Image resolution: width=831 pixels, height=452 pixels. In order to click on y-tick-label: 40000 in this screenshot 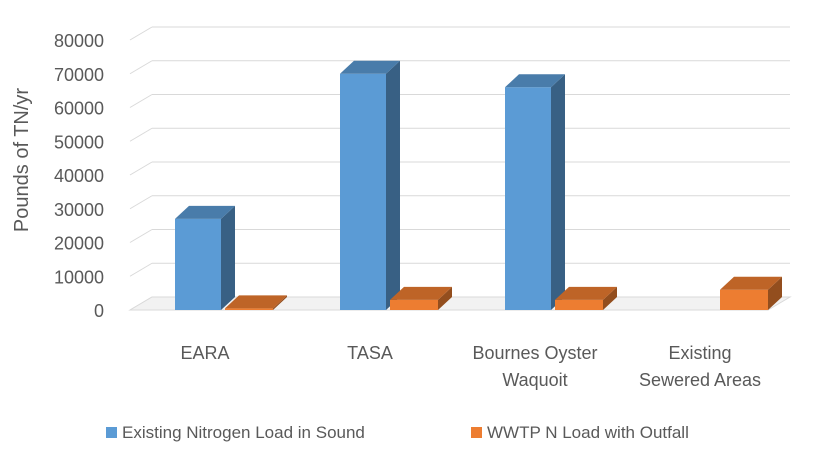, I will do `click(79, 176)`.